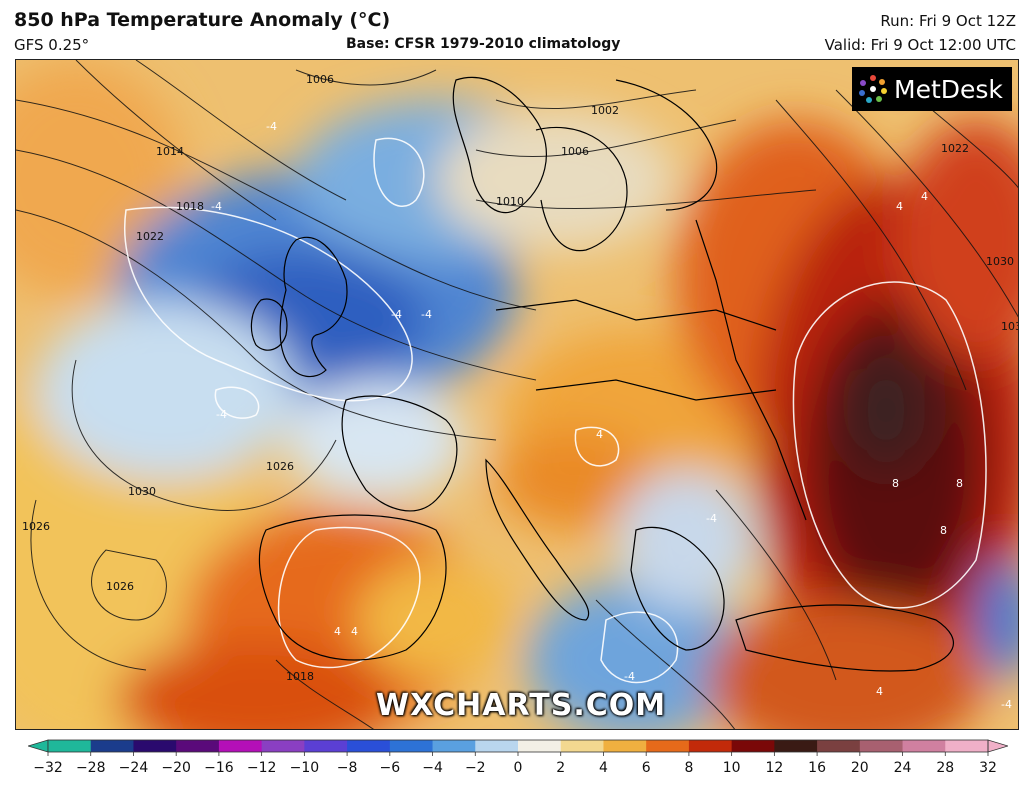 The width and height of the screenshot is (1024, 786). What do you see at coordinates (399, 453) in the screenshot?
I see `france-outline` at bounding box center [399, 453].